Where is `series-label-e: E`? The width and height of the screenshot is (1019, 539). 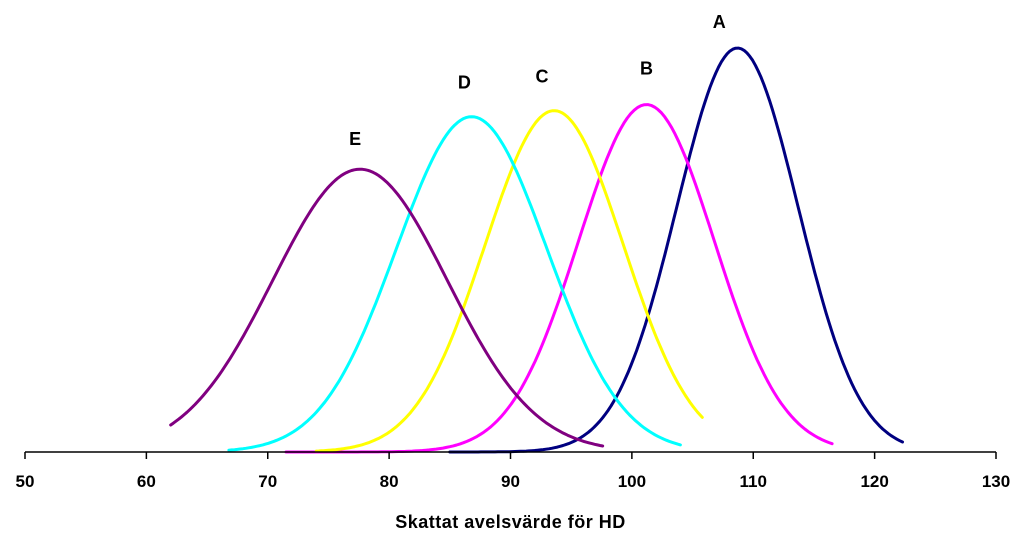 series-label-e: E is located at coordinates (355, 139).